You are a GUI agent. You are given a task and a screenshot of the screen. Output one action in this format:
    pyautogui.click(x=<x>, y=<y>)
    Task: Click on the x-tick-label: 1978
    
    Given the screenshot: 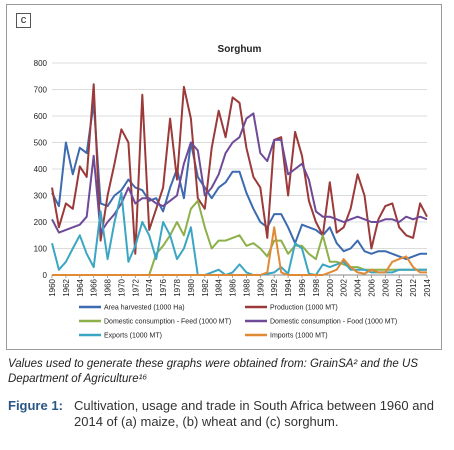 What is the action you would take?
    pyautogui.click(x=177, y=287)
    